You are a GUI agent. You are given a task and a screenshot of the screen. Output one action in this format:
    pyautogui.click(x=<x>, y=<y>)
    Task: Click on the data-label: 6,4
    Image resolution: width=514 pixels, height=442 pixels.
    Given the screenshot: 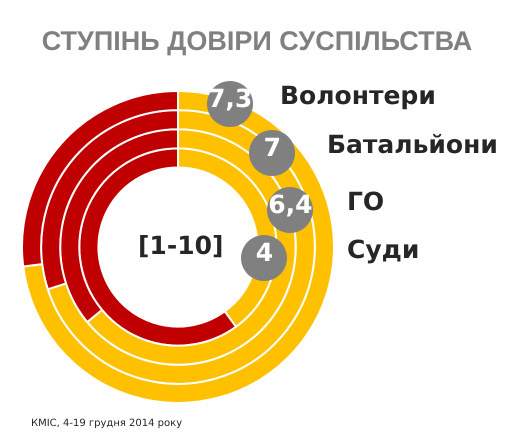 What is the action you would take?
    pyautogui.click(x=290, y=206)
    